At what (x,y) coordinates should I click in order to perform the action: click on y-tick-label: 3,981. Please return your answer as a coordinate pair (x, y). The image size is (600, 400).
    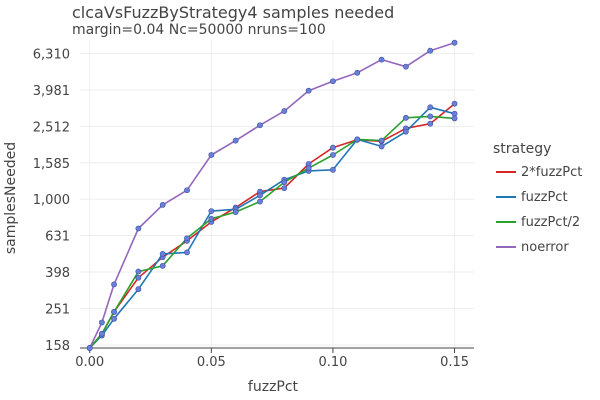
    Looking at the image, I should click on (51, 91).